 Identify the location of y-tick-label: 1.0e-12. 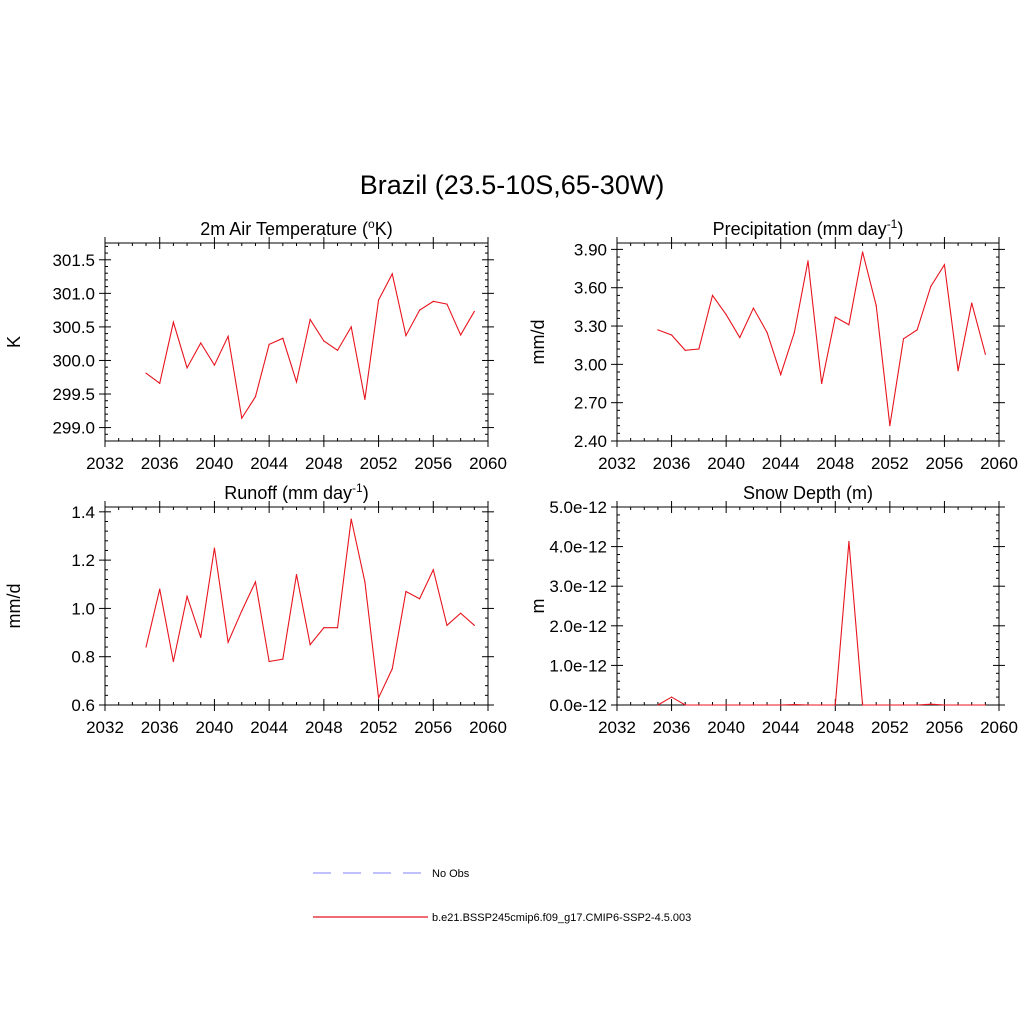
(578, 665).